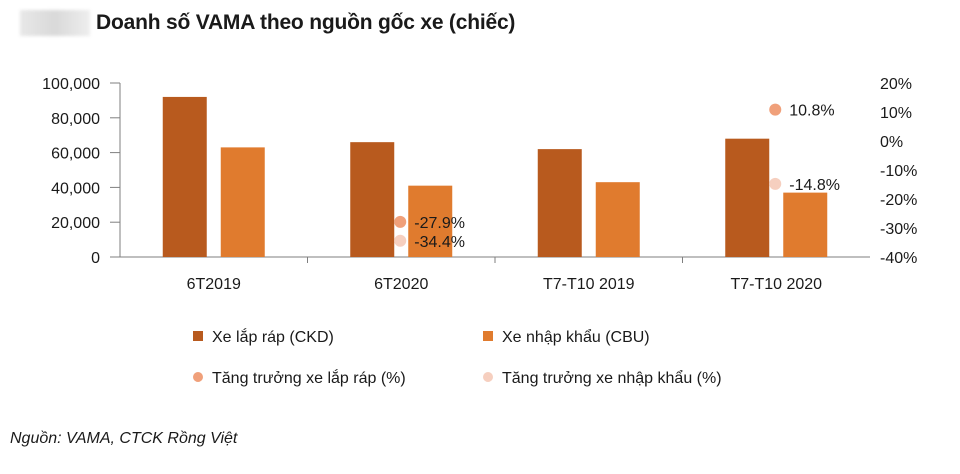 This screenshot has width=960, height=474. I want to click on right-axis-tick-label: -10%, so click(898, 171).